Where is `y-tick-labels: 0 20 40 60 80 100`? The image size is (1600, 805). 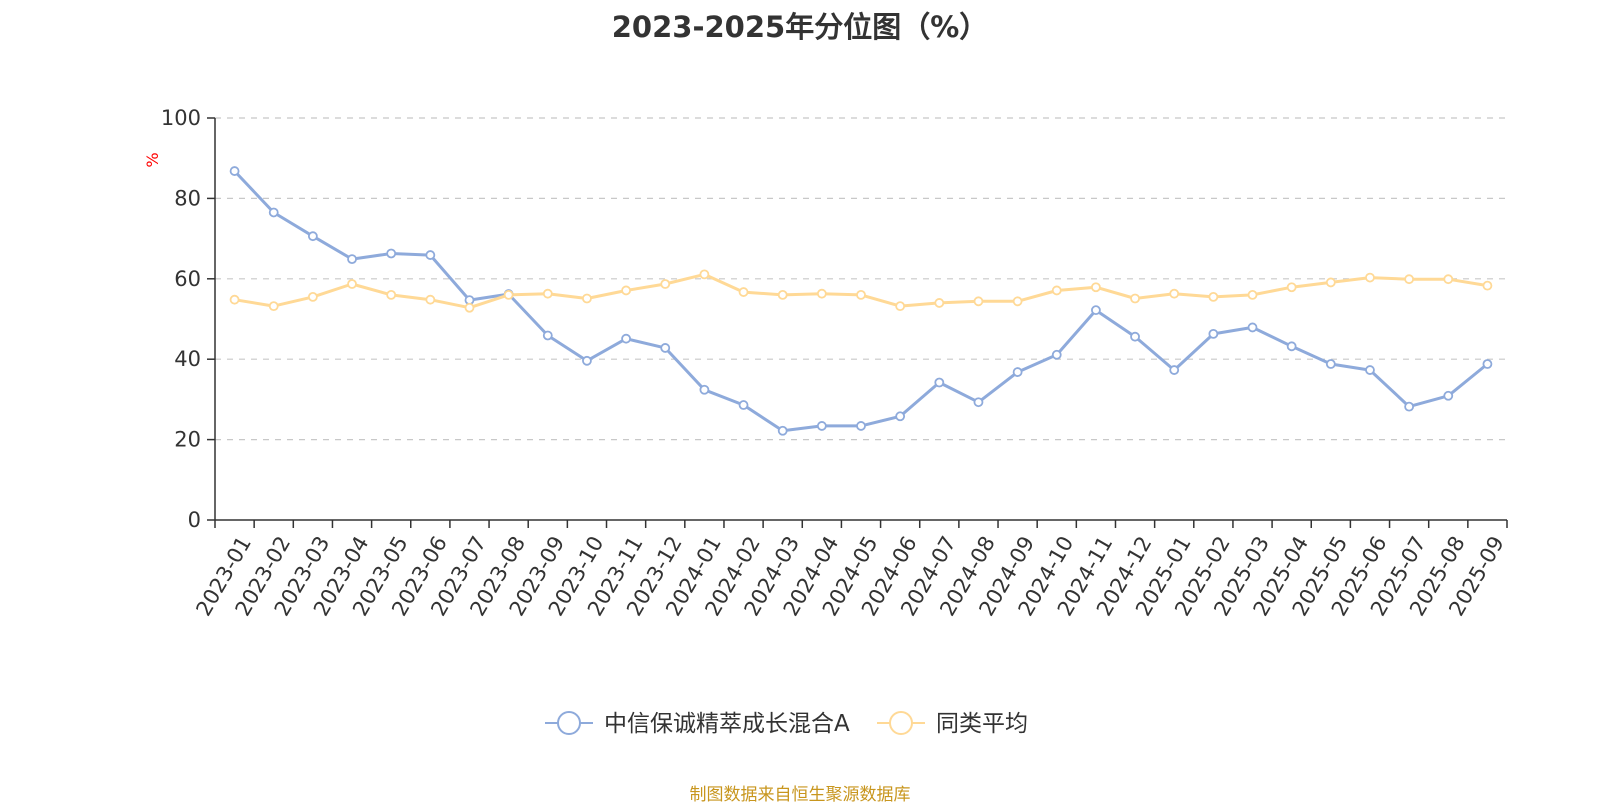 y-tick-labels: 0 20 40 60 80 100 is located at coordinates (181, 319).